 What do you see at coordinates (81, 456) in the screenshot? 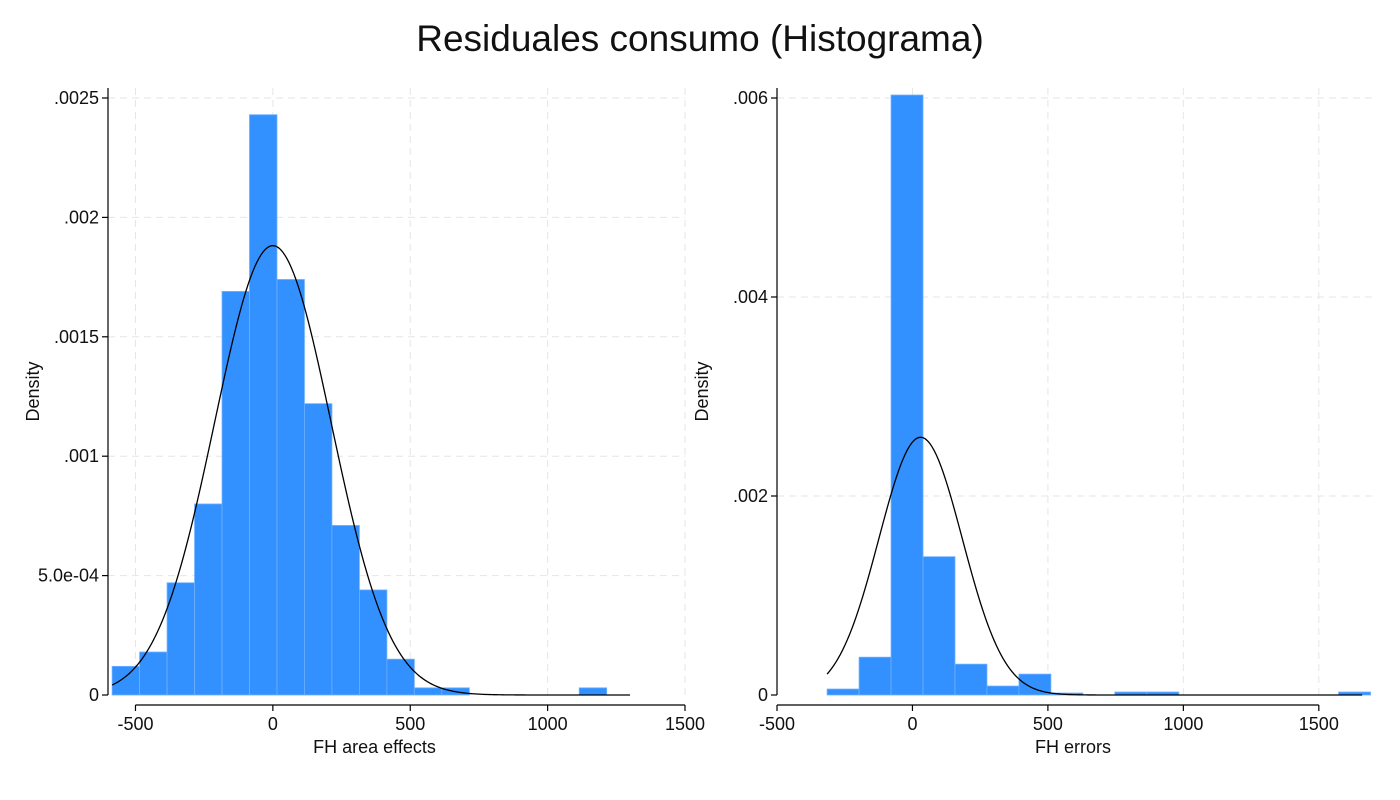
I see `y-tick-label: .001` at bounding box center [81, 456].